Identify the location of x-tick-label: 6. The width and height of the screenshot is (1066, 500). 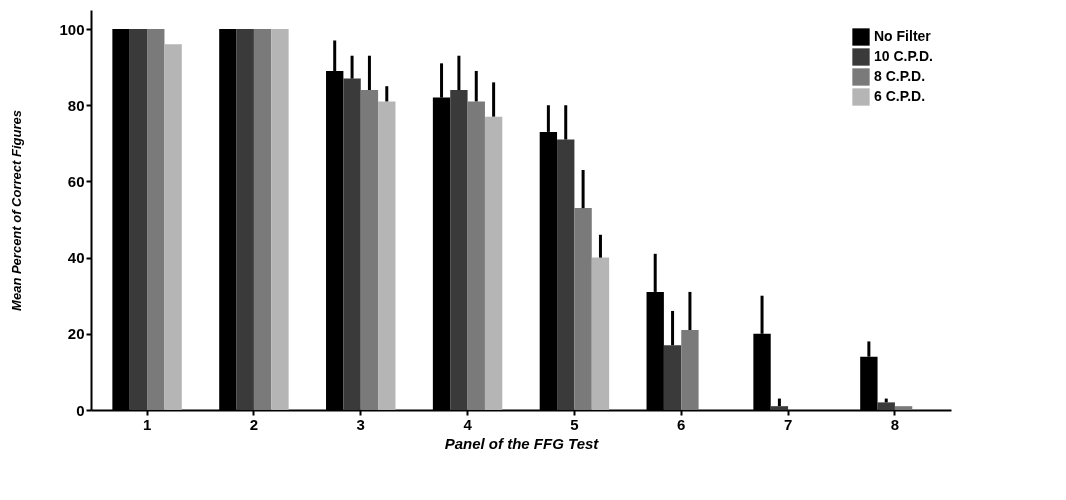
(681, 424).